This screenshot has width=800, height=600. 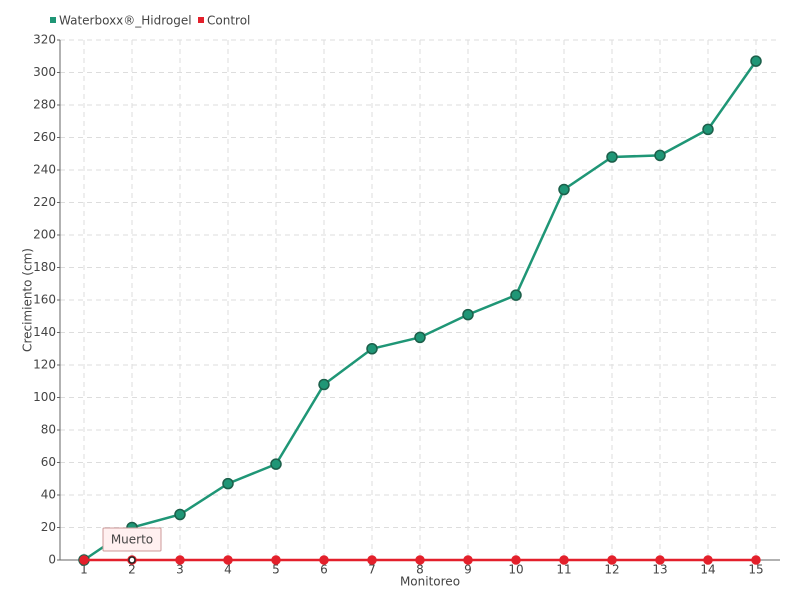 I want to click on x-tick-label: 8, so click(x=420, y=570).